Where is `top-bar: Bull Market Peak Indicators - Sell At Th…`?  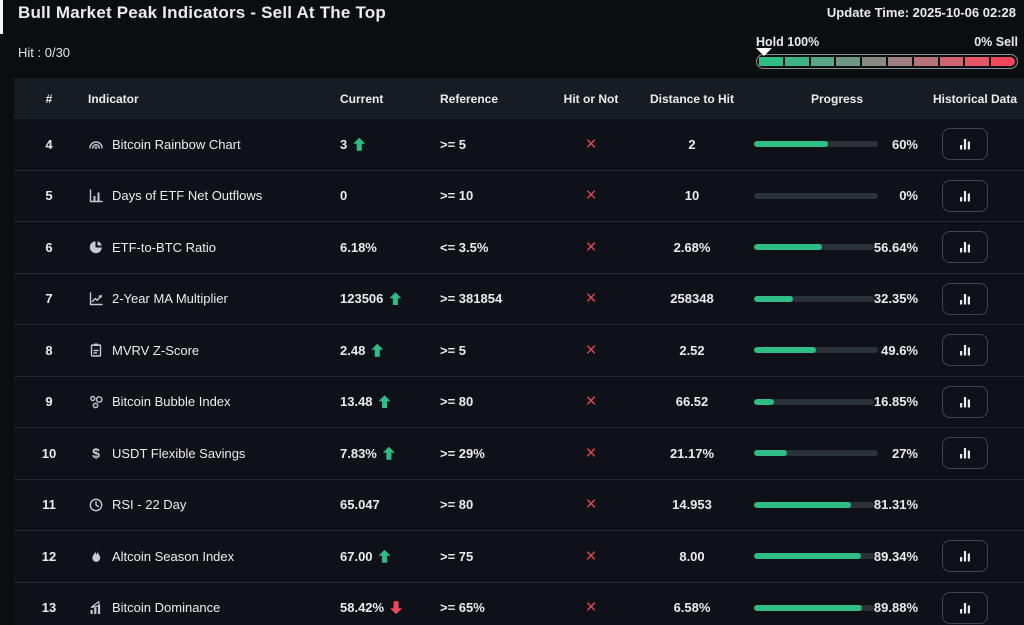 top-bar: Bull Market Peak Indicators - Sell At Th… is located at coordinates (512, 39).